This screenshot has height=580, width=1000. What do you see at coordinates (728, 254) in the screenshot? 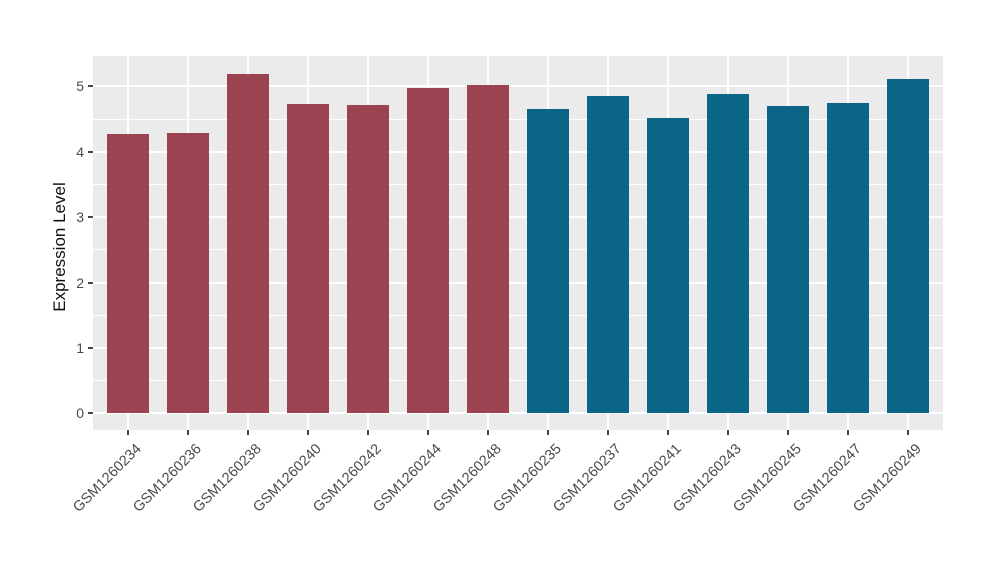
I see `bar-GSM1260243` at bounding box center [728, 254].